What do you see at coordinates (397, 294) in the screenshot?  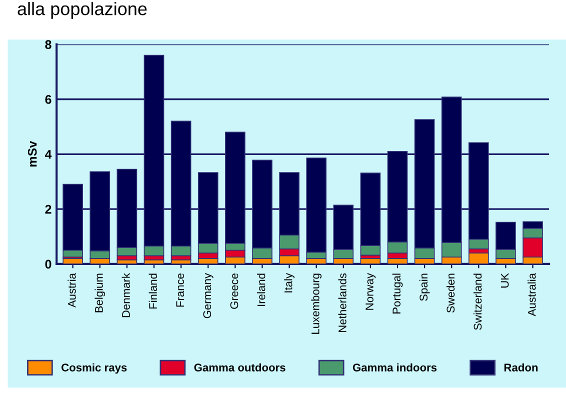 I see `x-tick-label: Portugal` at bounding box center [397, 294].